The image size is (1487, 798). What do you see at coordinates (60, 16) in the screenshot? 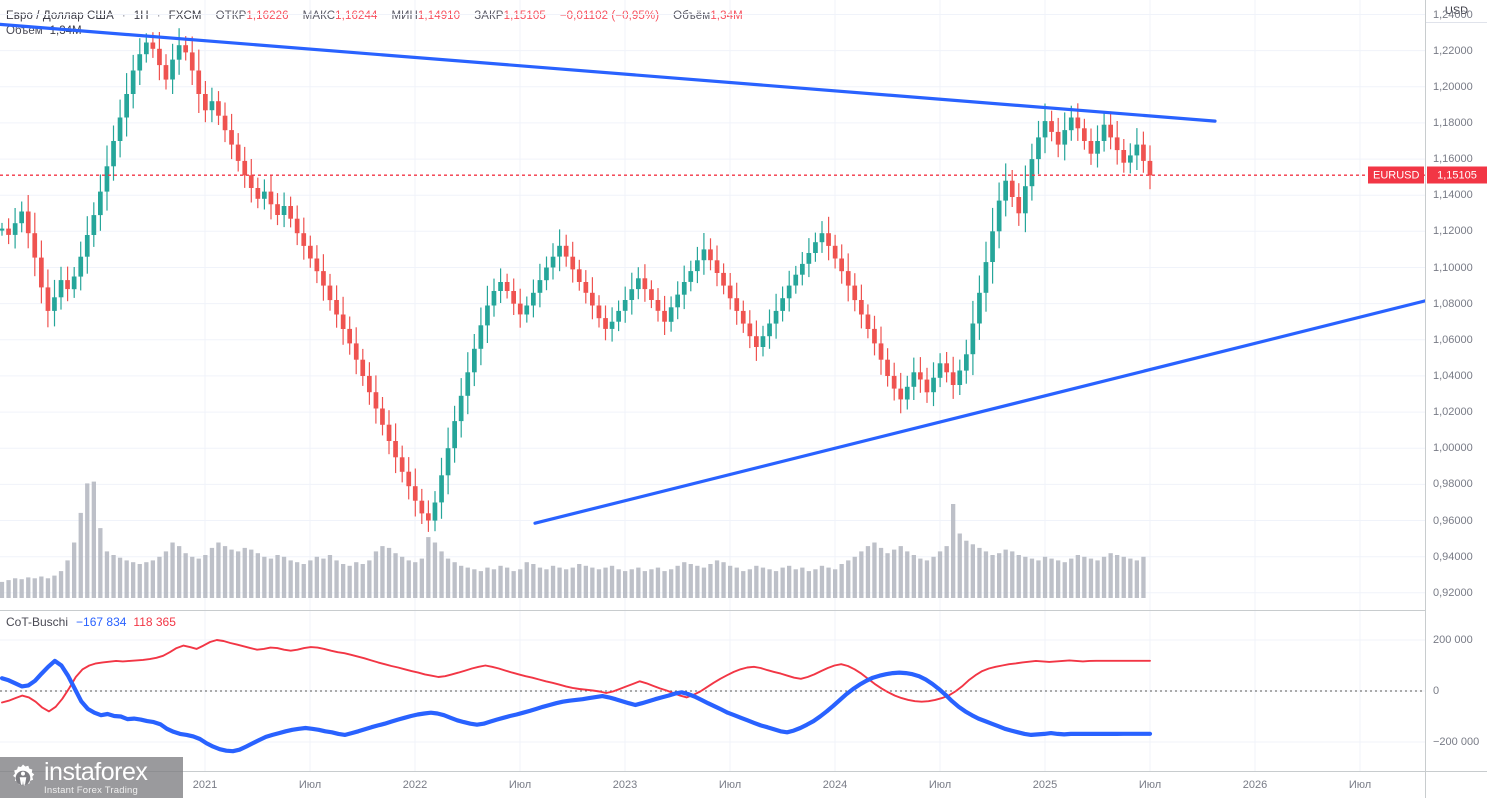
I see `symbol-name: Евро / Доллар США` at bounding box center [60, 16].